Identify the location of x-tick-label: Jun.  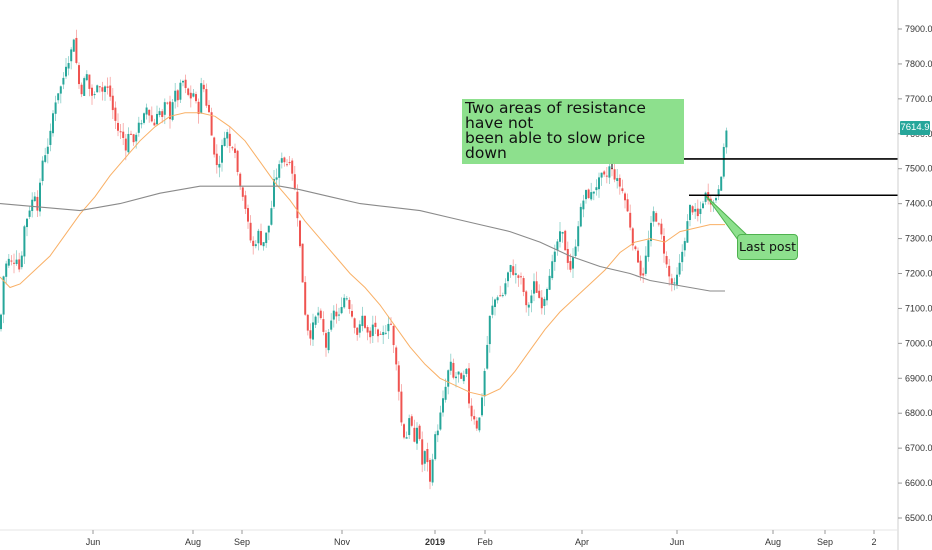
(677, 542).